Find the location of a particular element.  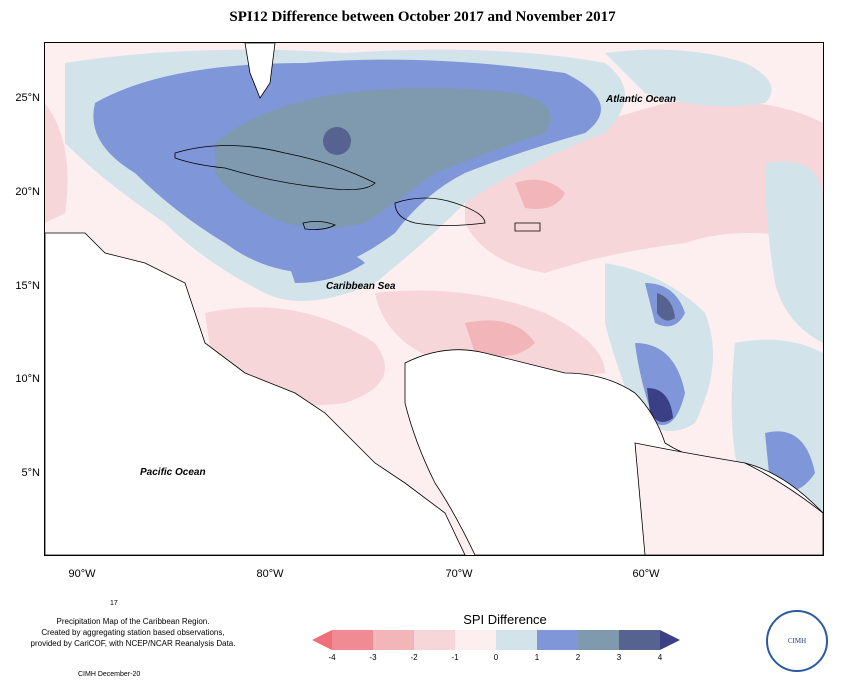

cuba-outline is located at coordinates (275, 168).